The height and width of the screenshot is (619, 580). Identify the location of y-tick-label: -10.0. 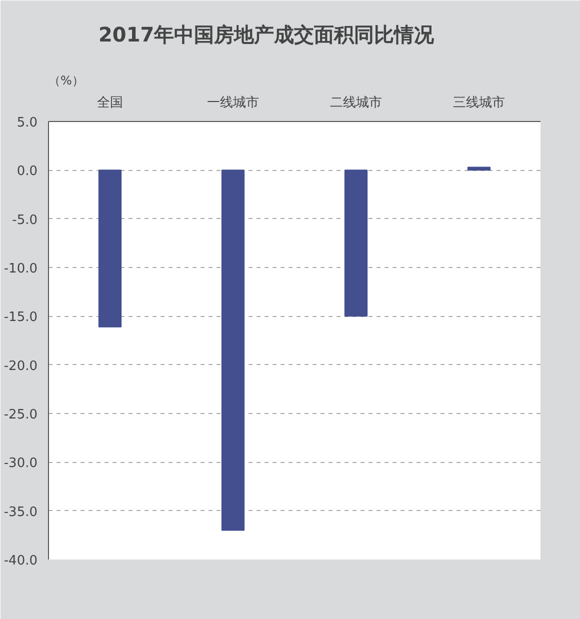
(21, 269).